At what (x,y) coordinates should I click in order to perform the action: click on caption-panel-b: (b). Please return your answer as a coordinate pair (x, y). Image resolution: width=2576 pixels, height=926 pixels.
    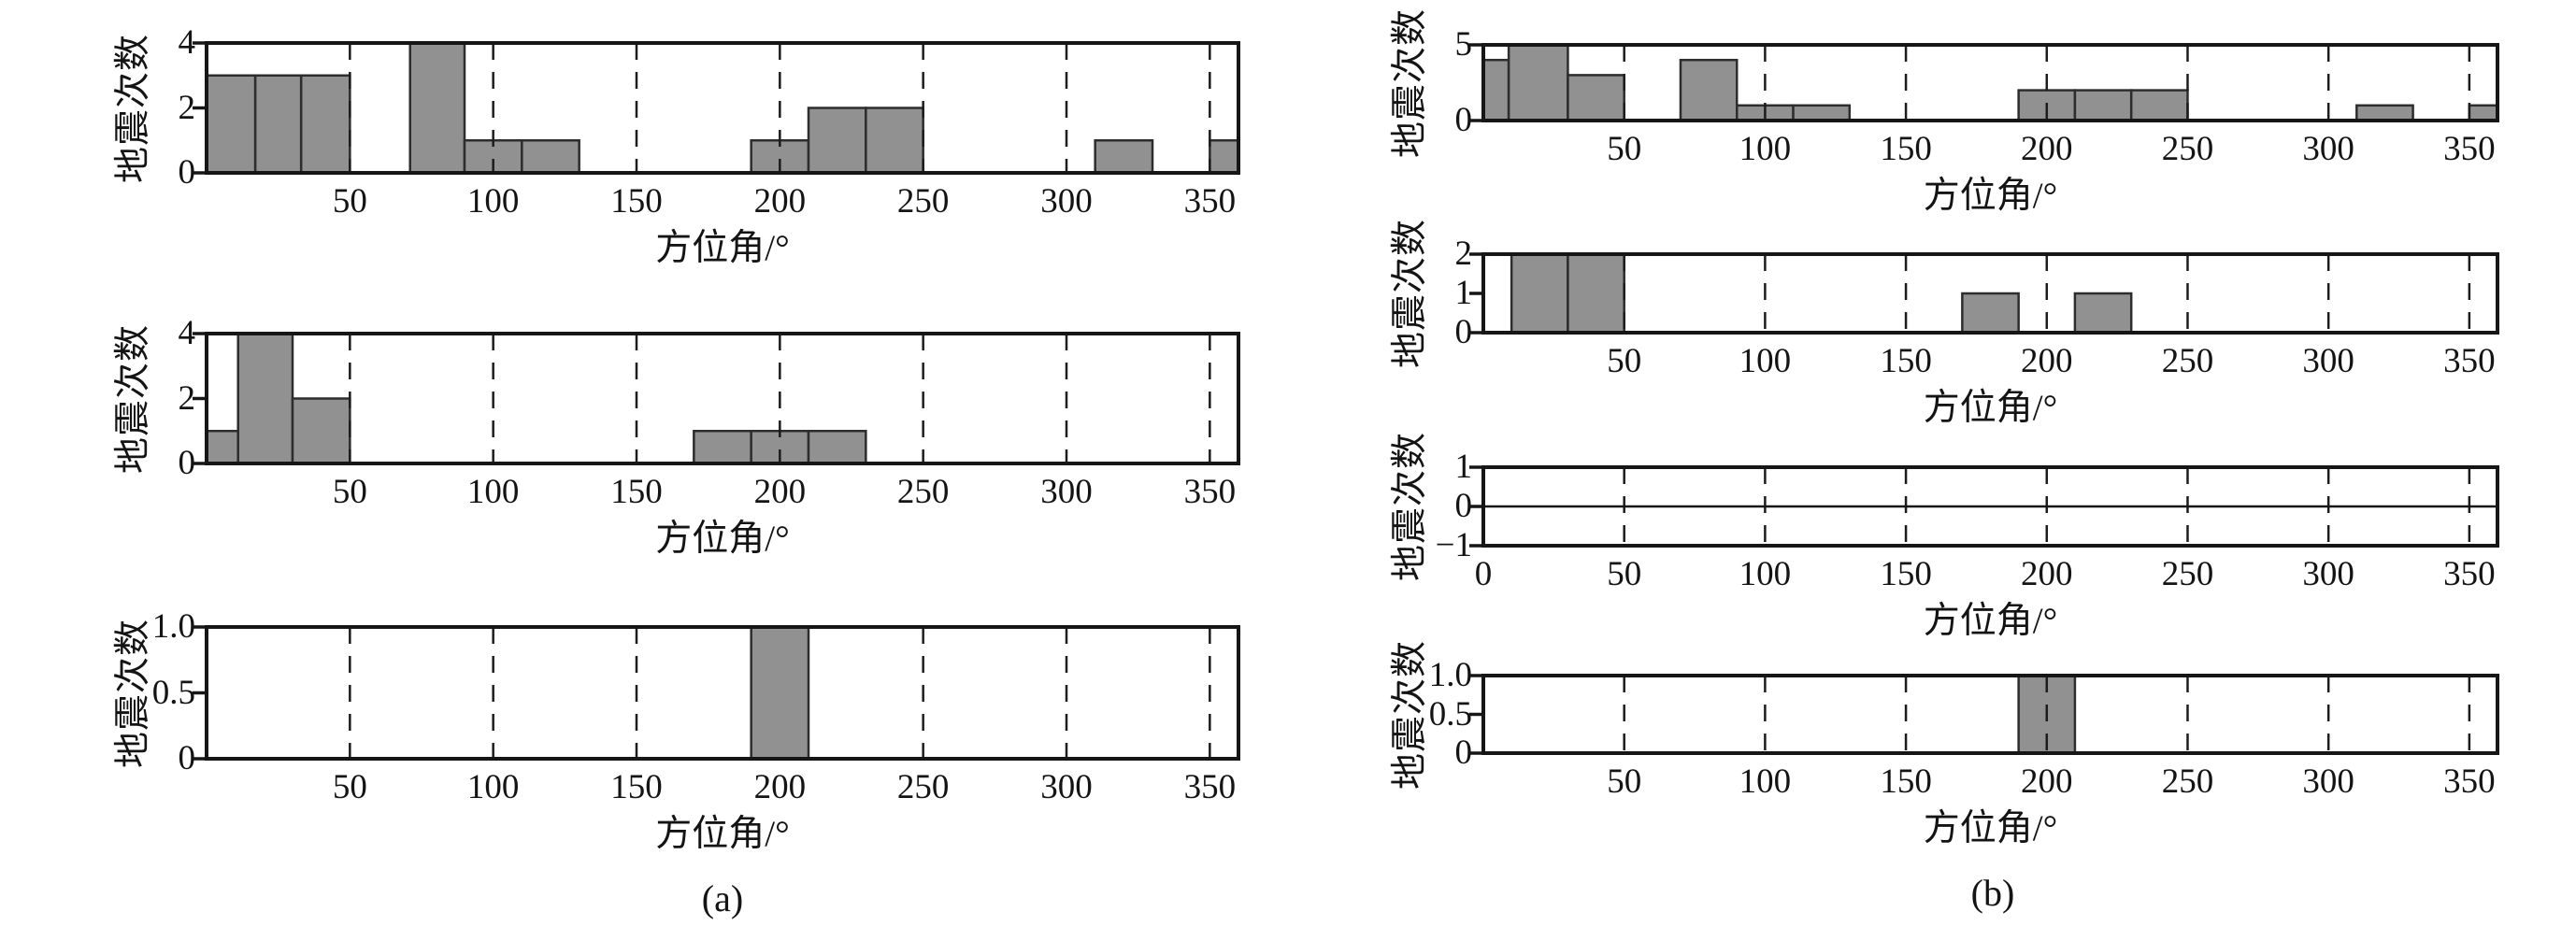
    Looking at the image, I should click on (1992, 893).